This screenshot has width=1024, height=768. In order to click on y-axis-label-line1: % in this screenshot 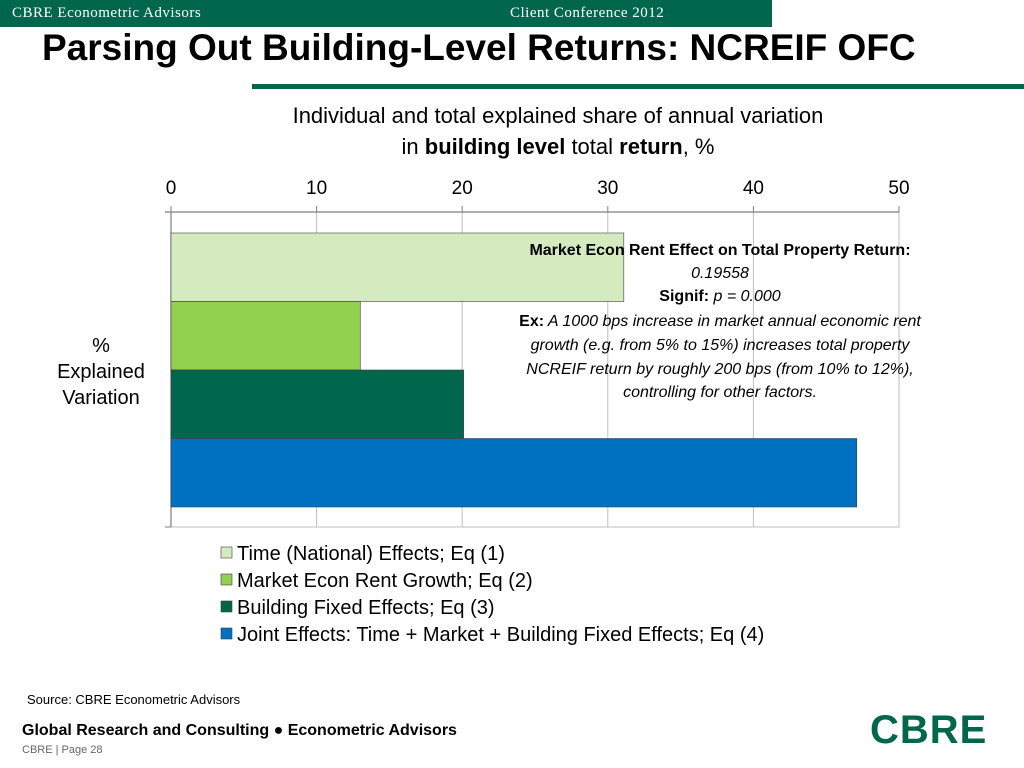, I will do `click(101, 346)`.